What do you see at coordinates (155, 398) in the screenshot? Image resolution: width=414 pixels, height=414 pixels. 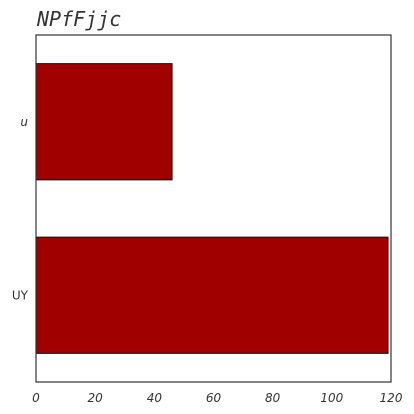 I see `x-tick-label-40: 40` at bounding box center [155, 398].